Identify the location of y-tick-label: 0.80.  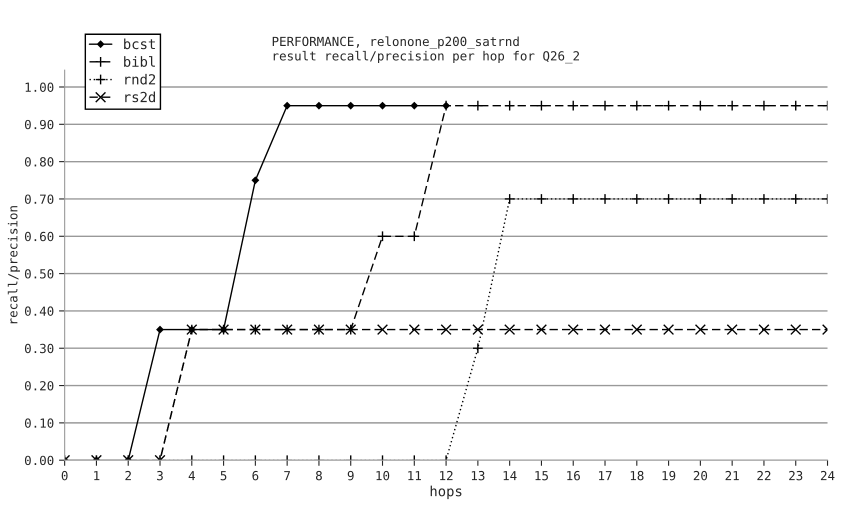
(39, 162).